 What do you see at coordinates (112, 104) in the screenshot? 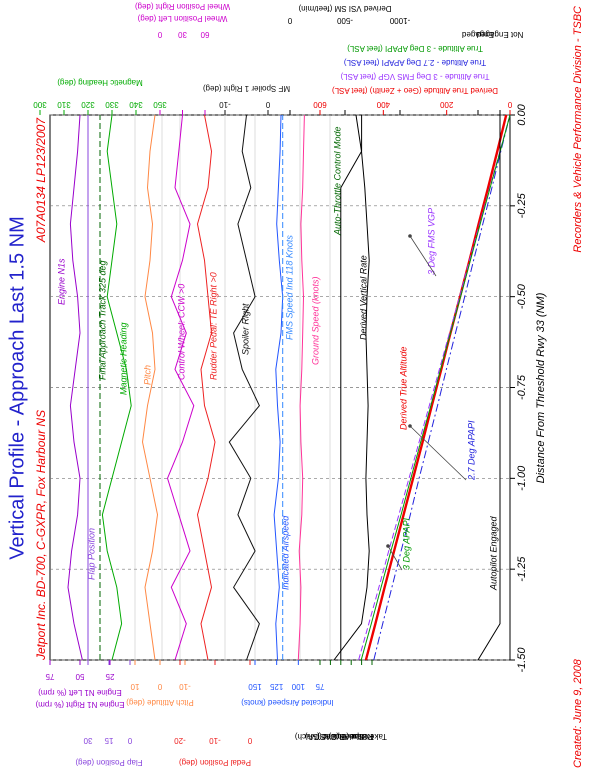
I see `y-tick-label: 330` at bounding box center [112, 104].